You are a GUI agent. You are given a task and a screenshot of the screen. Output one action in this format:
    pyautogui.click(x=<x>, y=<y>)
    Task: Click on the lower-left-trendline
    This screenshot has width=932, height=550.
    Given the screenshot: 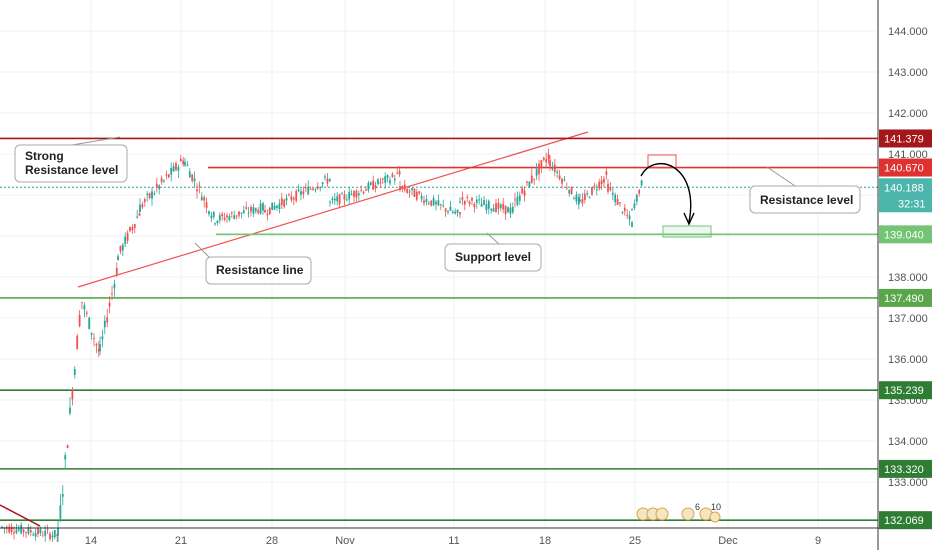 What is the action you would take?
    pyautogui.click(x=20, y=515)
    